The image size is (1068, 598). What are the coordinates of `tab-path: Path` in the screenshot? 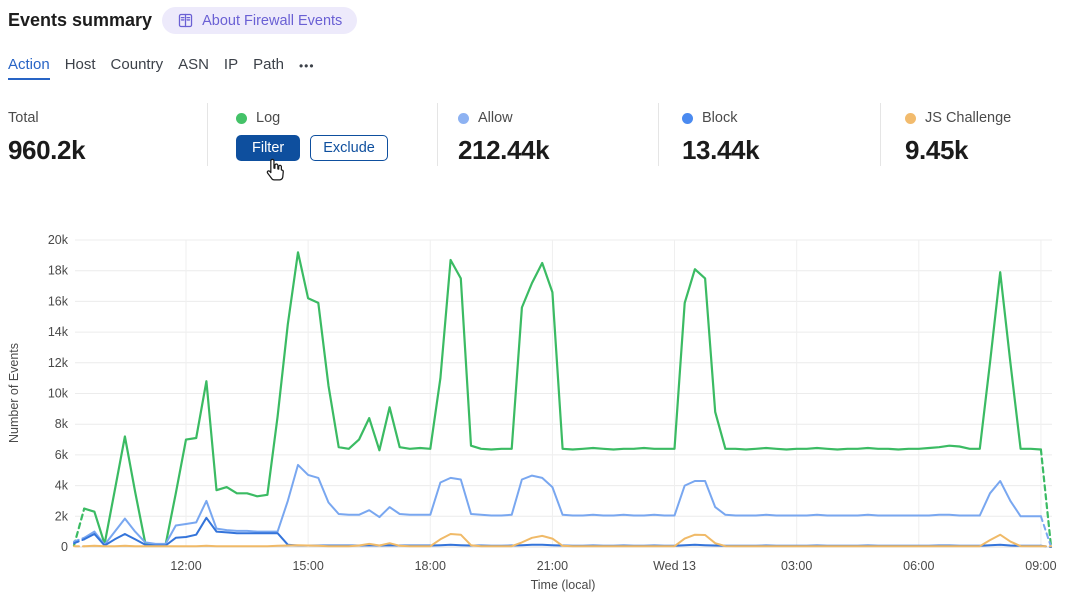 It's located at (268, 64).